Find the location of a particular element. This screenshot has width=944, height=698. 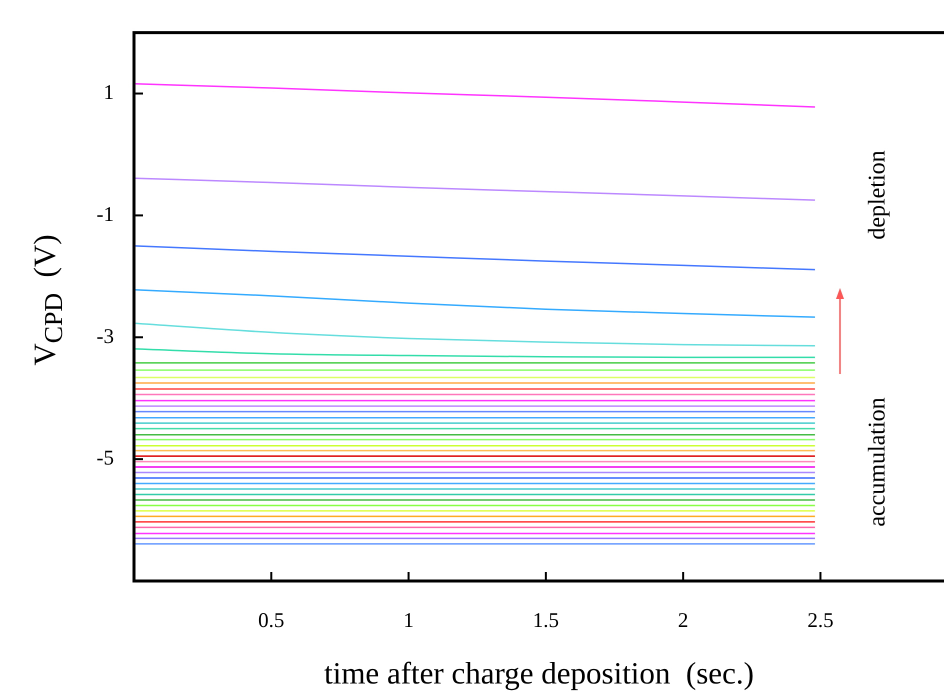

x-tick-label: 1.5 is located at coordinates (545, 620).